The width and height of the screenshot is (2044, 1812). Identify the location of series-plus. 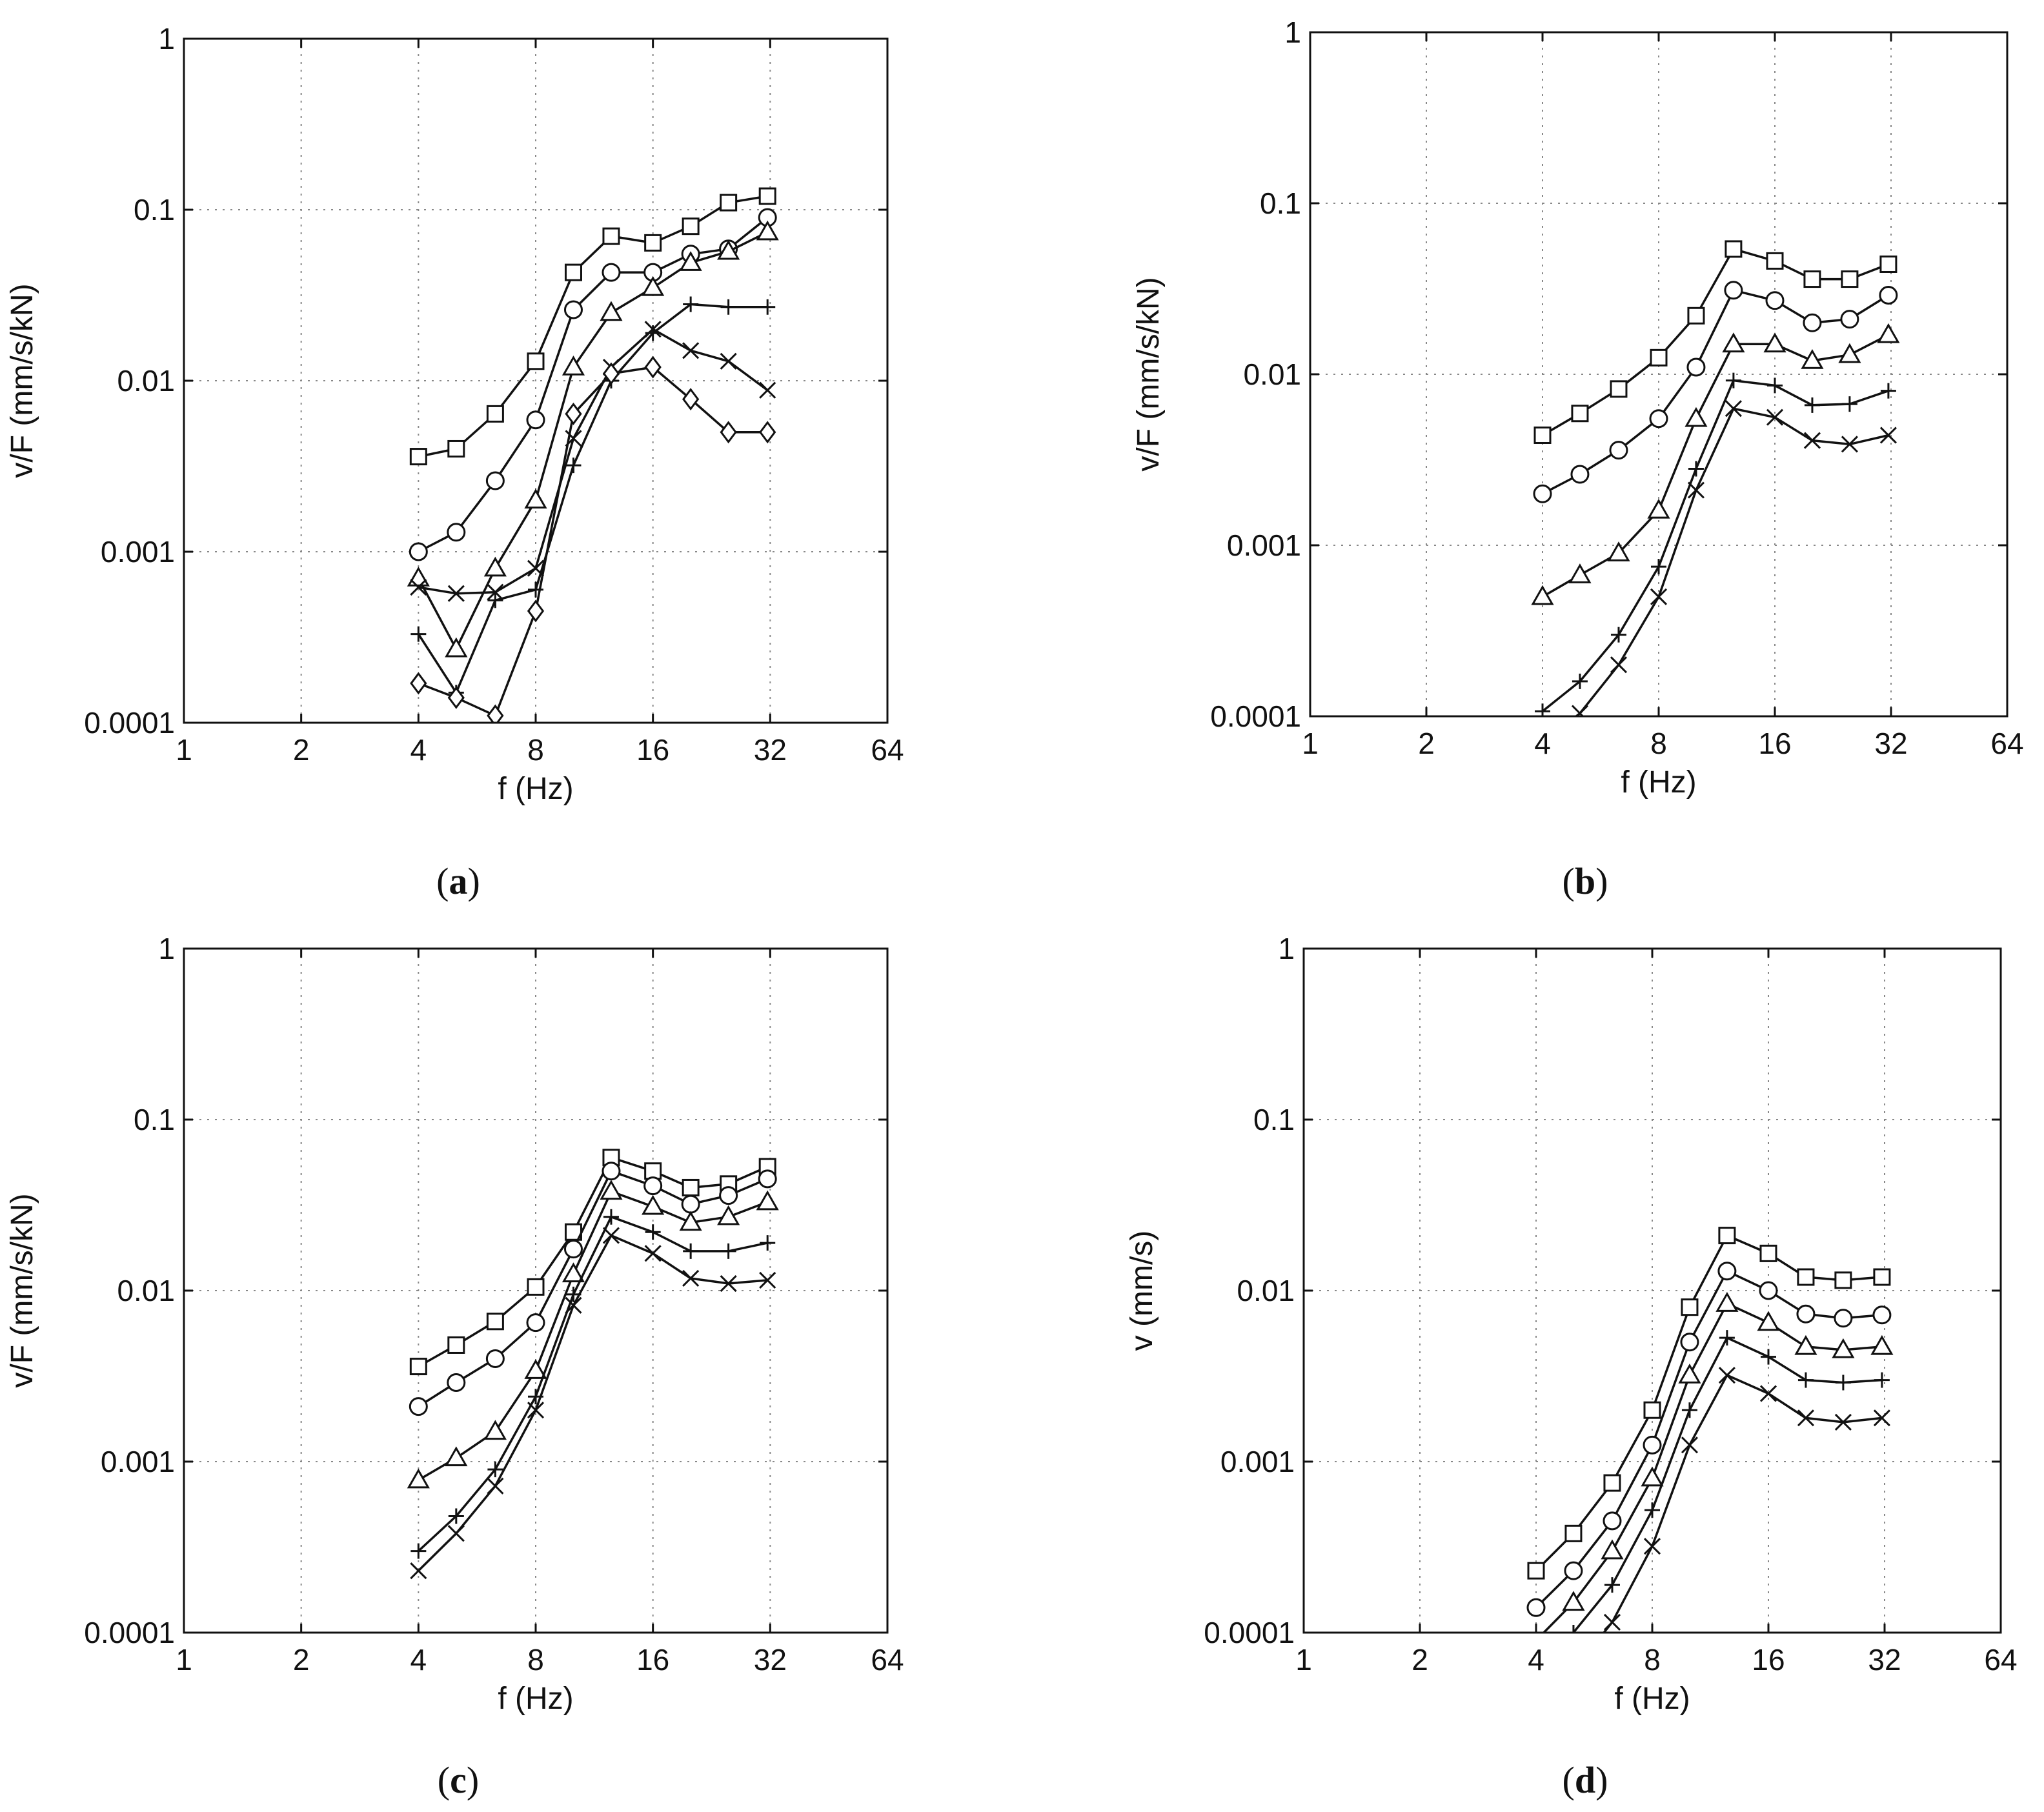
(593, 498).